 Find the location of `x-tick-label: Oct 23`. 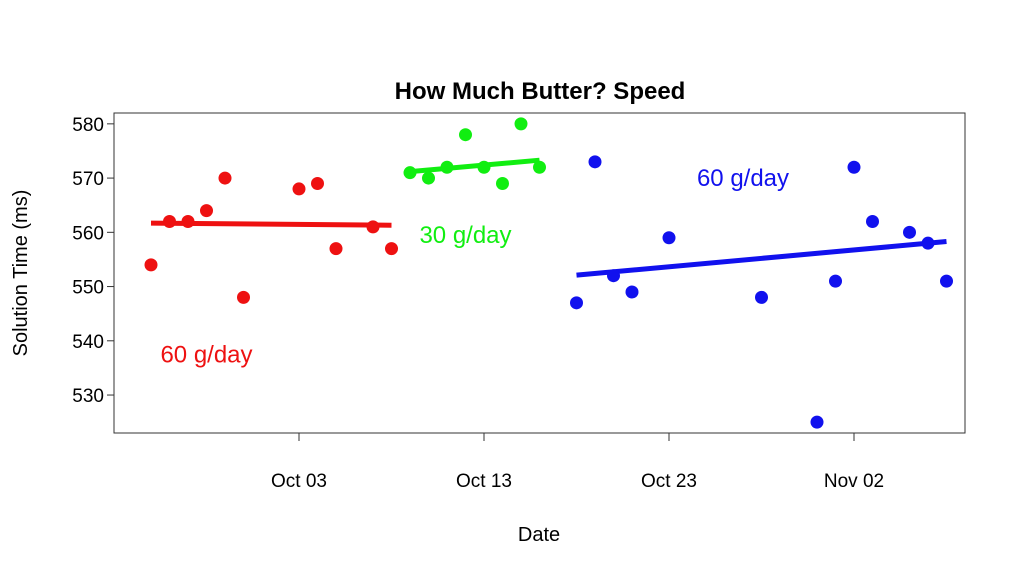

x-tick-label: Oct 23 is located at coordinates (669, 481).